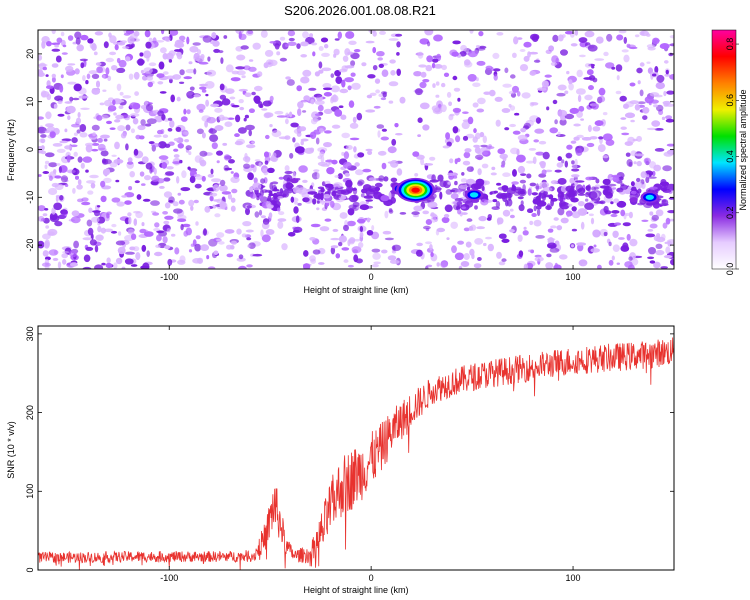  Describe the element at coordinates (30, 102) in the screenshot. I see `y-tick-label: 10` at that location.